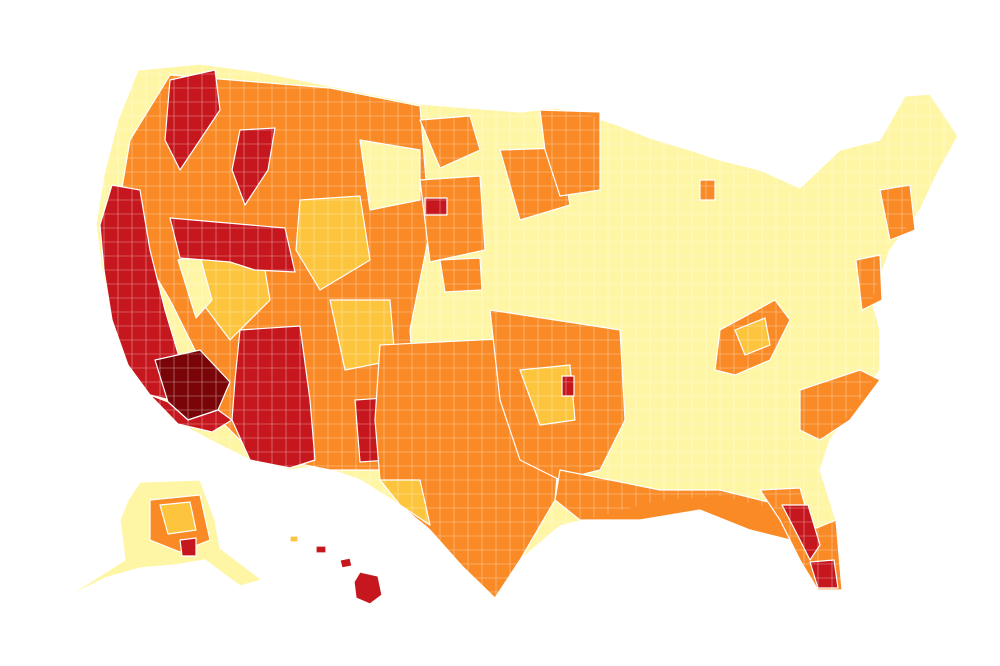  Describe the element at coordinates (191, 413) in the screenshot. I see `socal-red-ring` at that location.